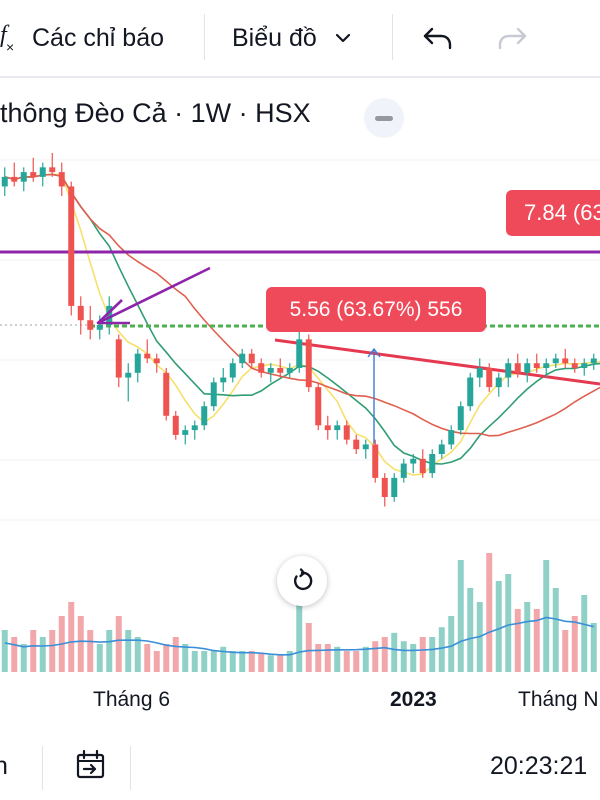 This screenshot has width=600, height=800. I want to click on indicators-button: f × Các chỉ báo, so click(82, 38).